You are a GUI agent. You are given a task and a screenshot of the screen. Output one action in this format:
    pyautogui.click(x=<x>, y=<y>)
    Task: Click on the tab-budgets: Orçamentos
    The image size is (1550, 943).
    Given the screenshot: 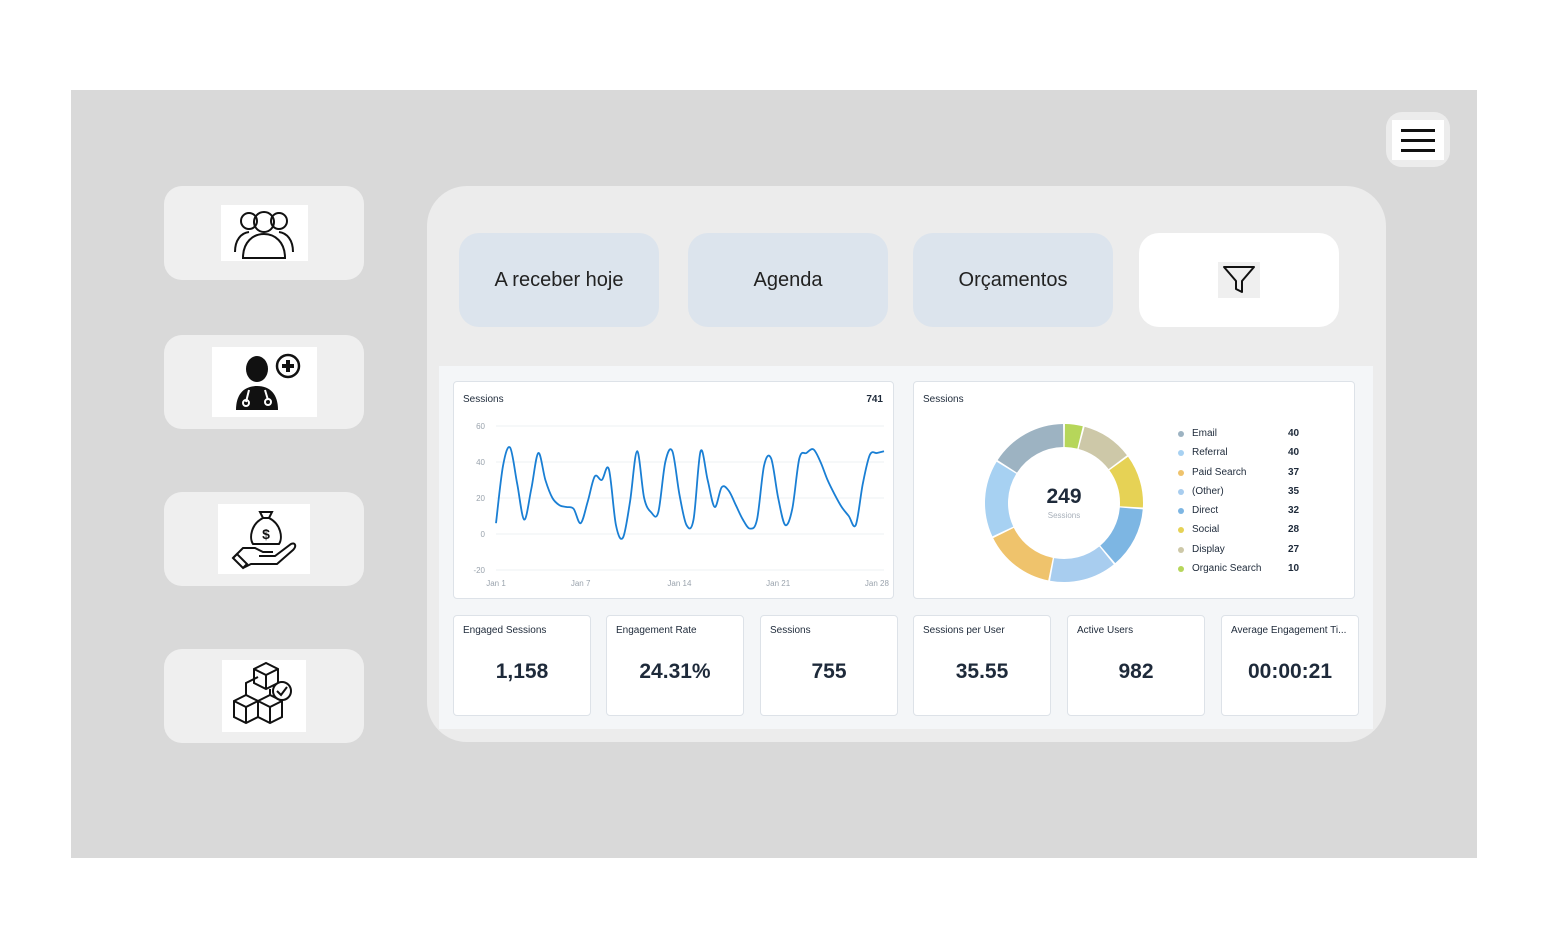 What is the action you would take?
    pyautogui.click(x=1013, y=280)
    